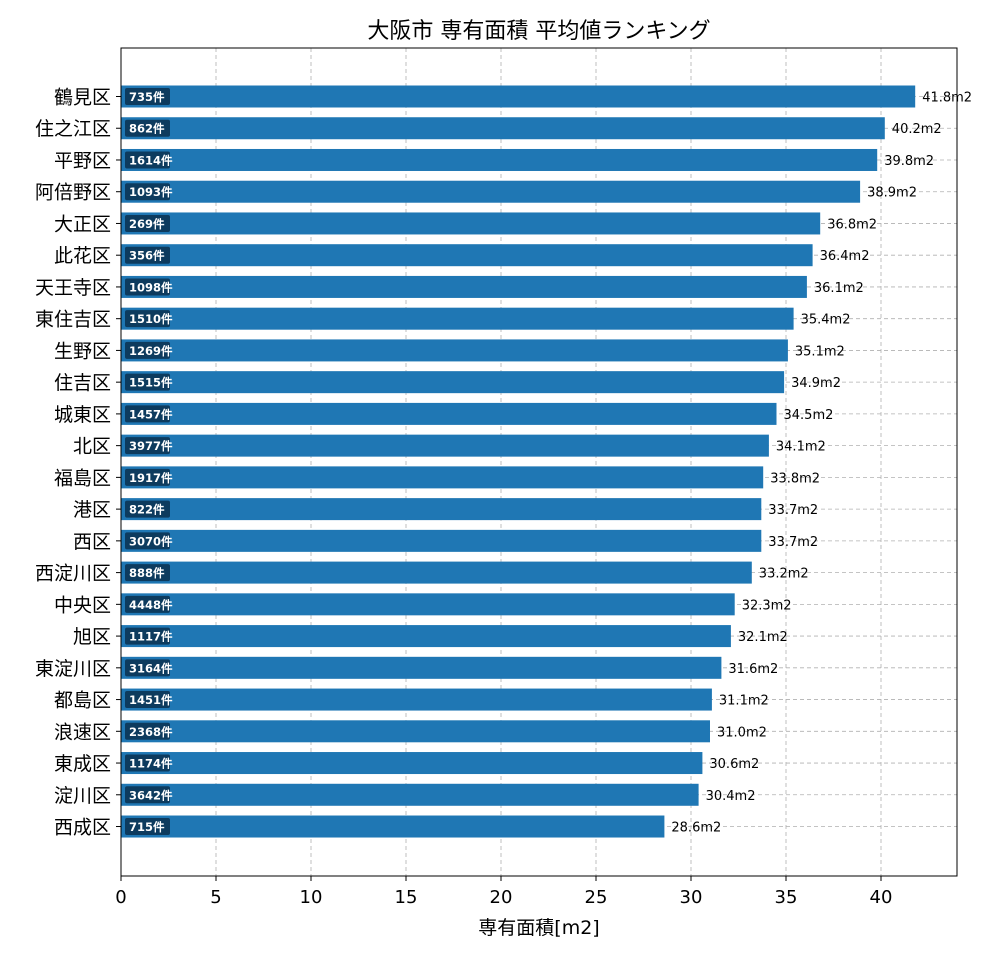 The width and height of the screenshot is (1000, 960). Describe the element at coordinates (151, 541) in the screenshot. I see `count-label: 3070件` at that location.